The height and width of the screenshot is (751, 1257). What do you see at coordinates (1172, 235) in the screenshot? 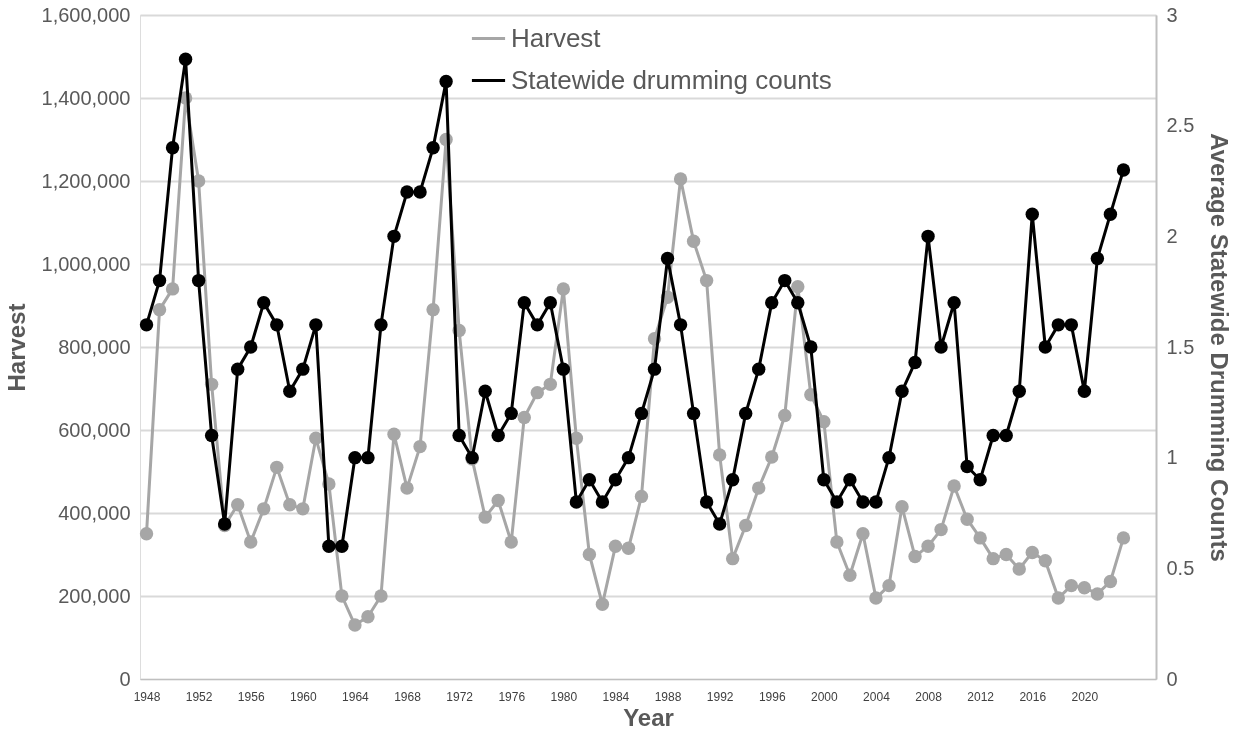
I see `y2-tick-label: 2` at bounding box center [1172, 235].